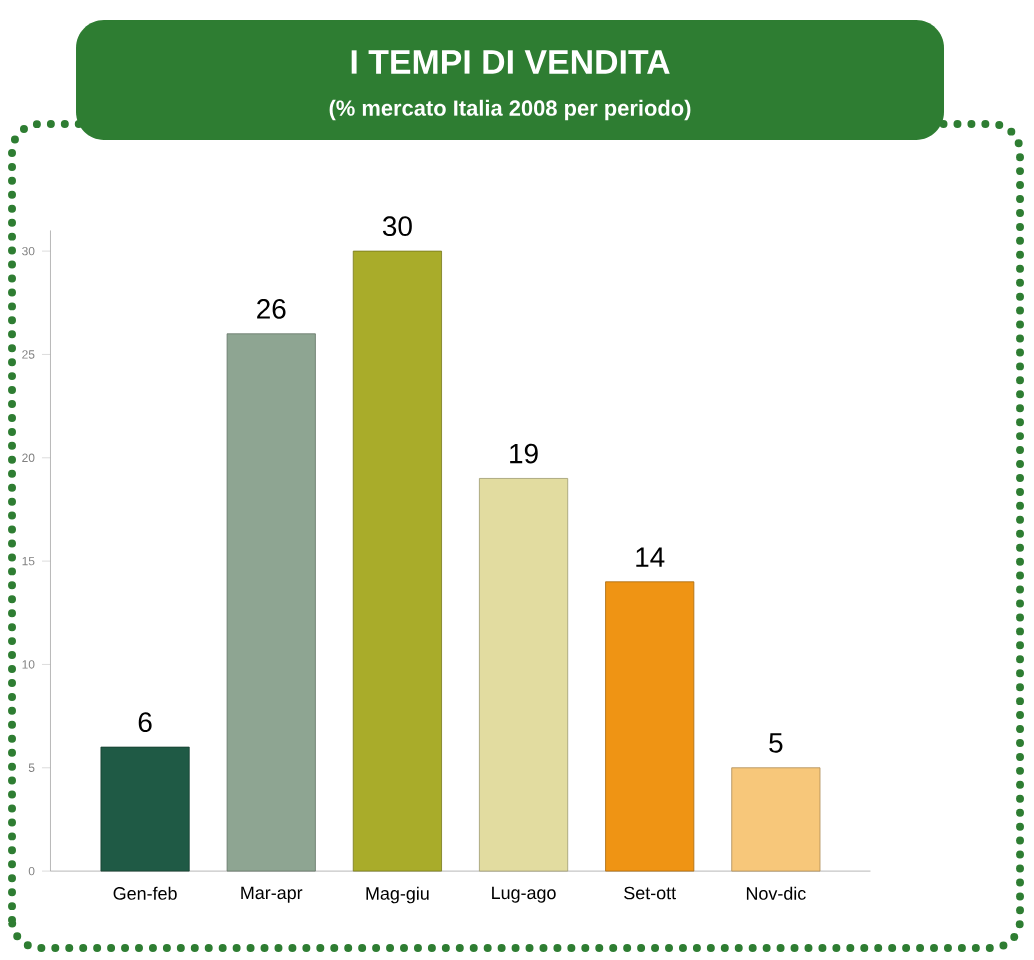  Describe the element at coordinates (776, 743) in the screenshot. I see `data-label: 5` at that location.